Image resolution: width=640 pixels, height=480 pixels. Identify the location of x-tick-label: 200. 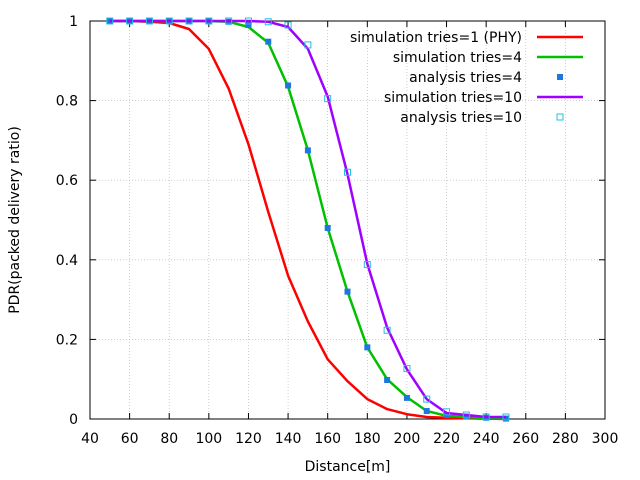
(407, 439).